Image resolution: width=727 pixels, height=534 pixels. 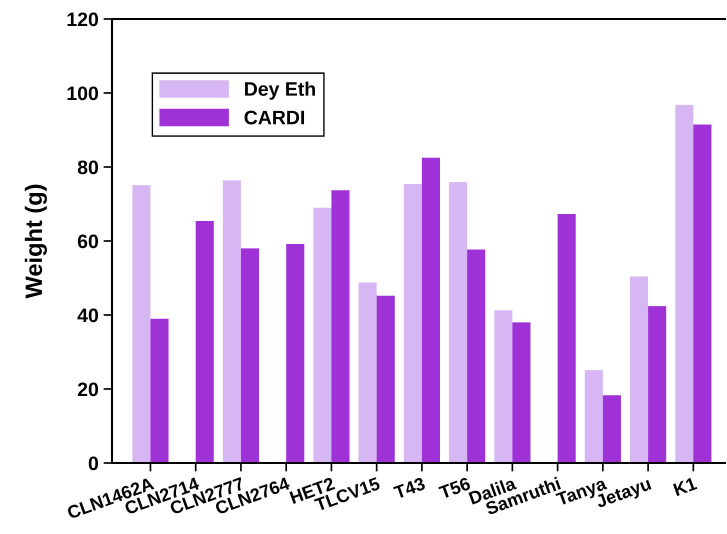 I want to click on y-tick-label: 60, so click(x=88, y=241).